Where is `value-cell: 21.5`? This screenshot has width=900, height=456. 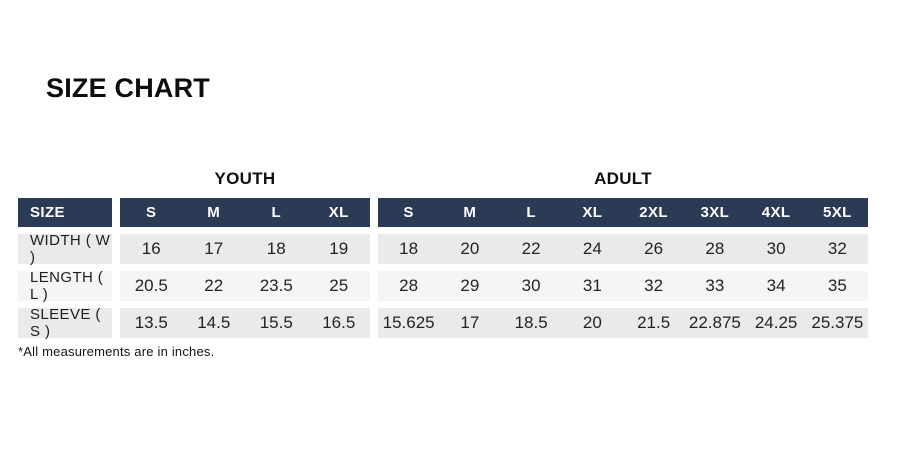 value-cell: 21.5 is located at coordinates (654, 322).